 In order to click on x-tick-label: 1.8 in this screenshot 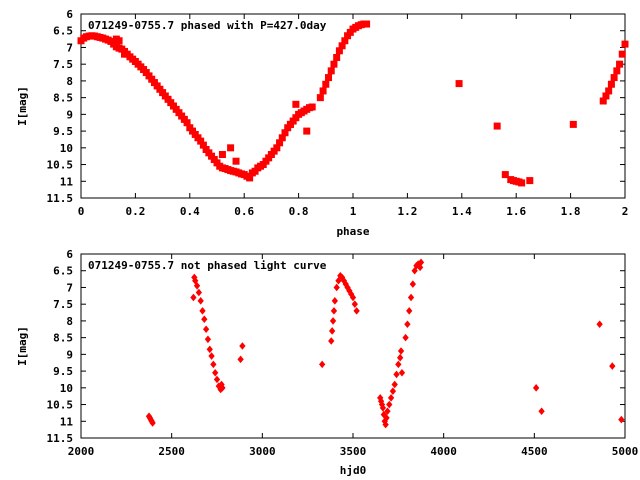, I will do `click(571, 211)`.